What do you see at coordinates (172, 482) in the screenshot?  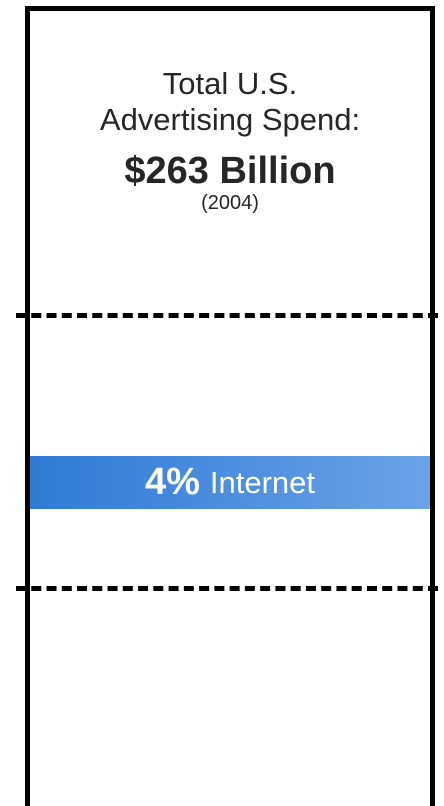 I see `internet-percent-label: 4%` at bounding box center [172, 482].